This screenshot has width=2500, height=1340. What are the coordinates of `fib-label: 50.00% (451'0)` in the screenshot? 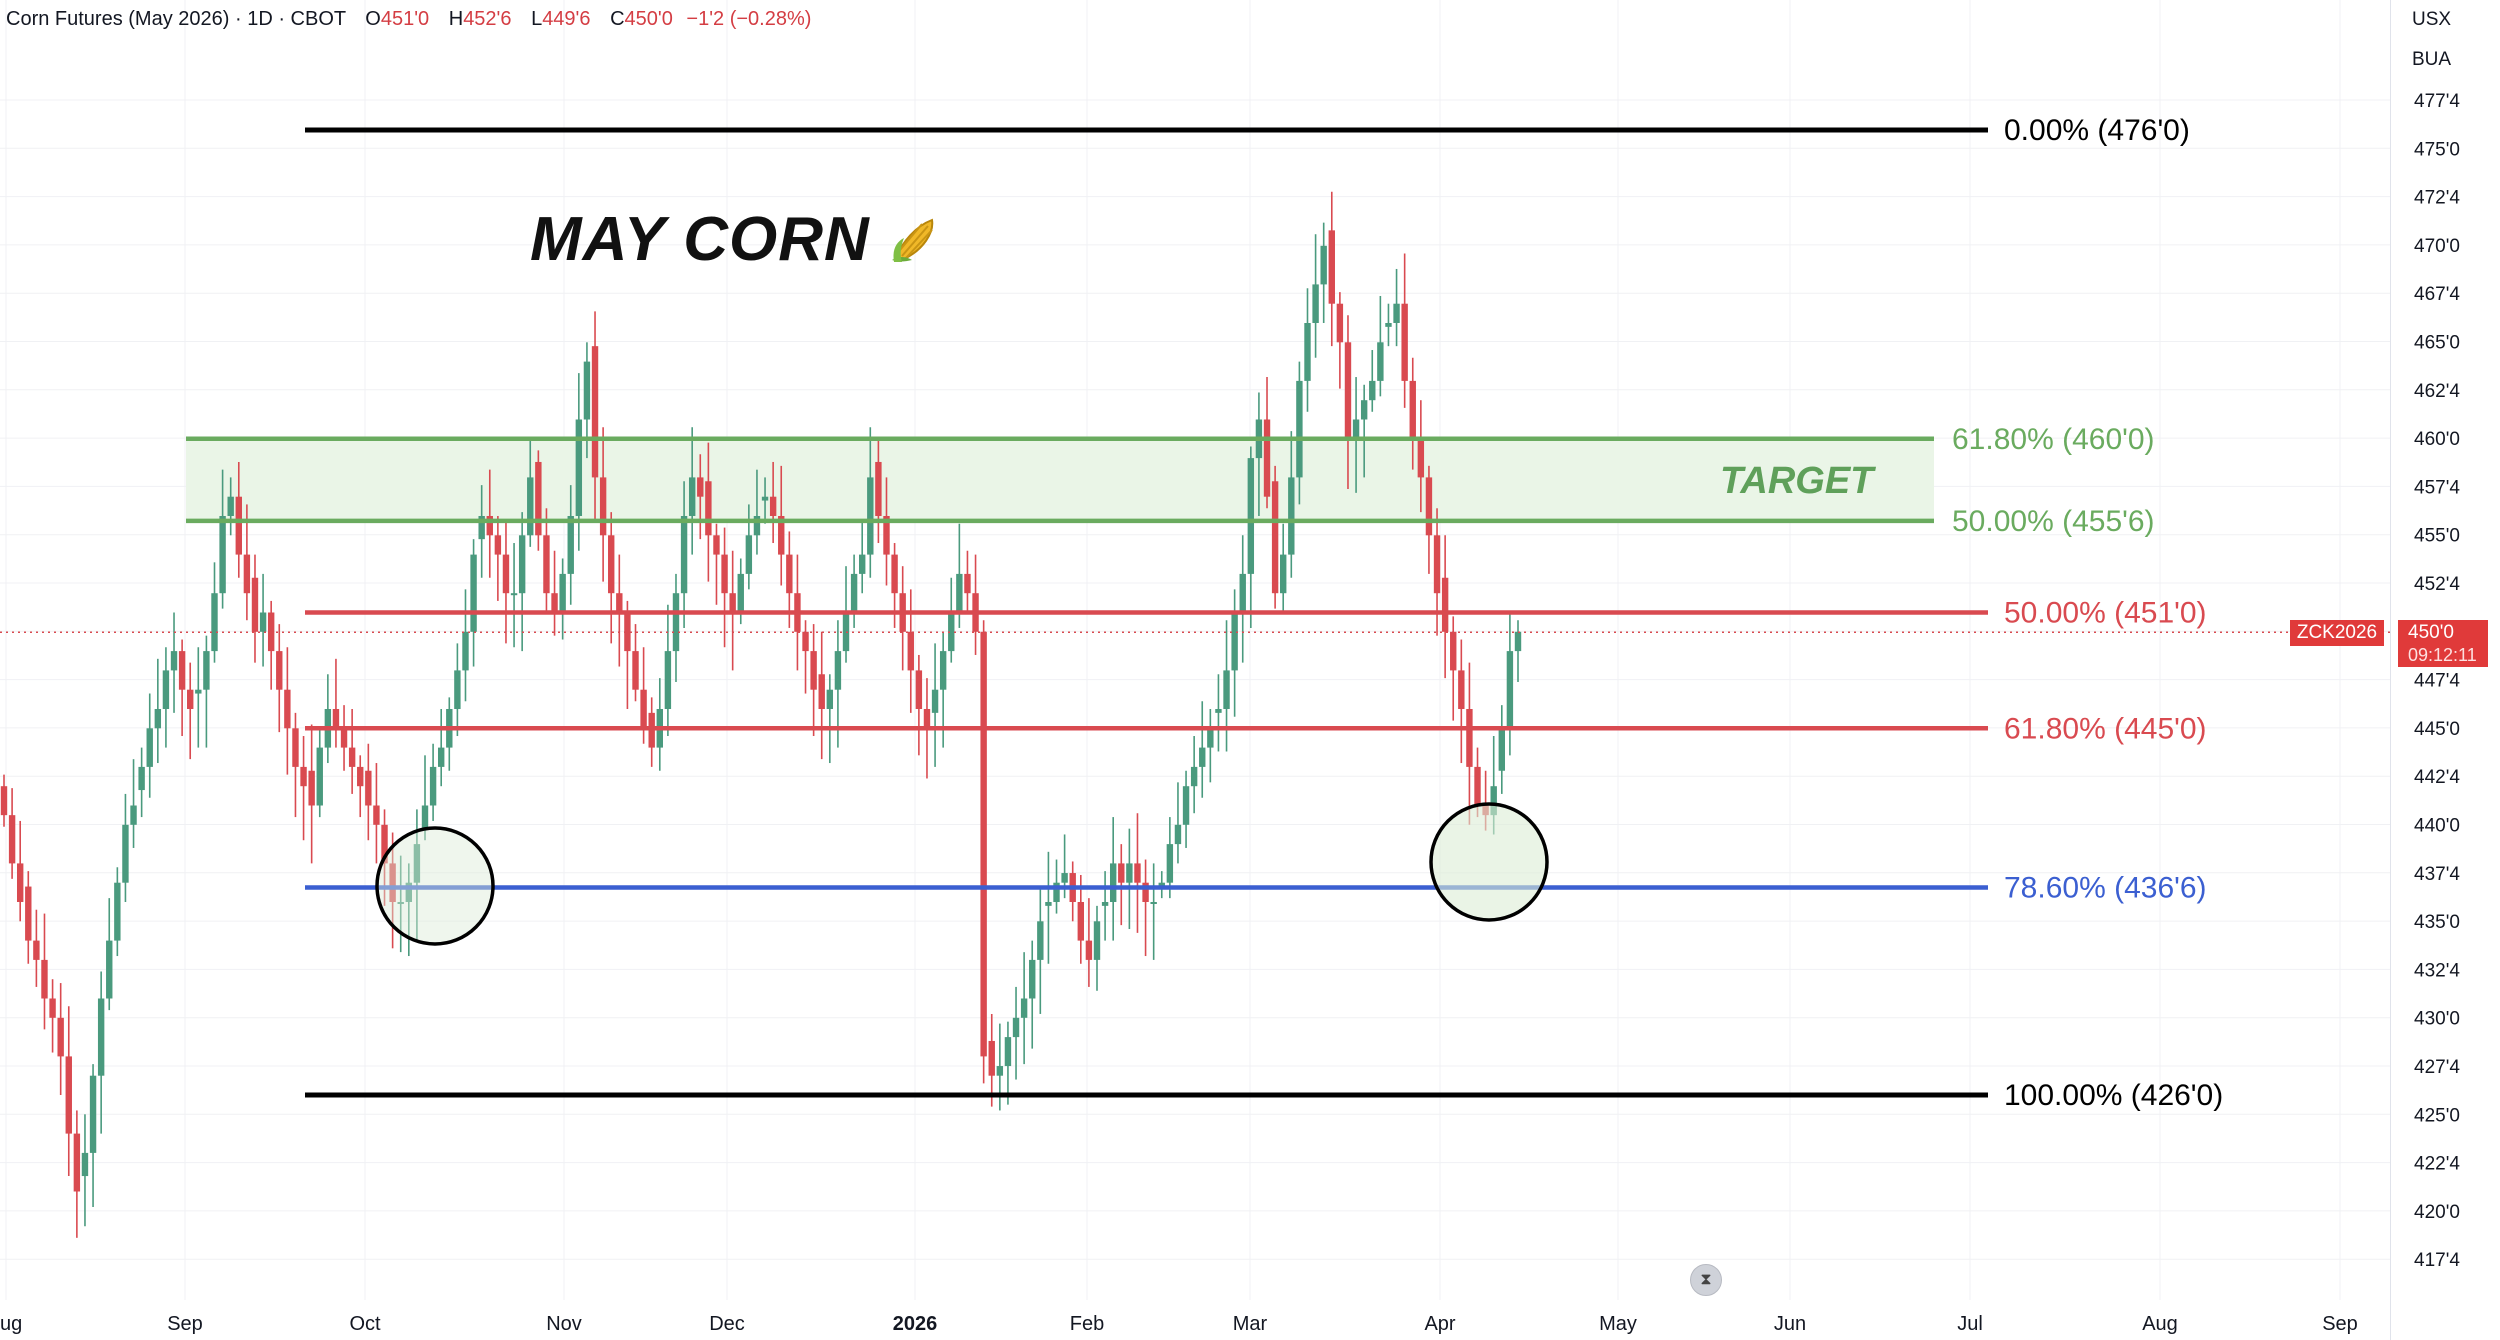 It's located at (2105, 613).